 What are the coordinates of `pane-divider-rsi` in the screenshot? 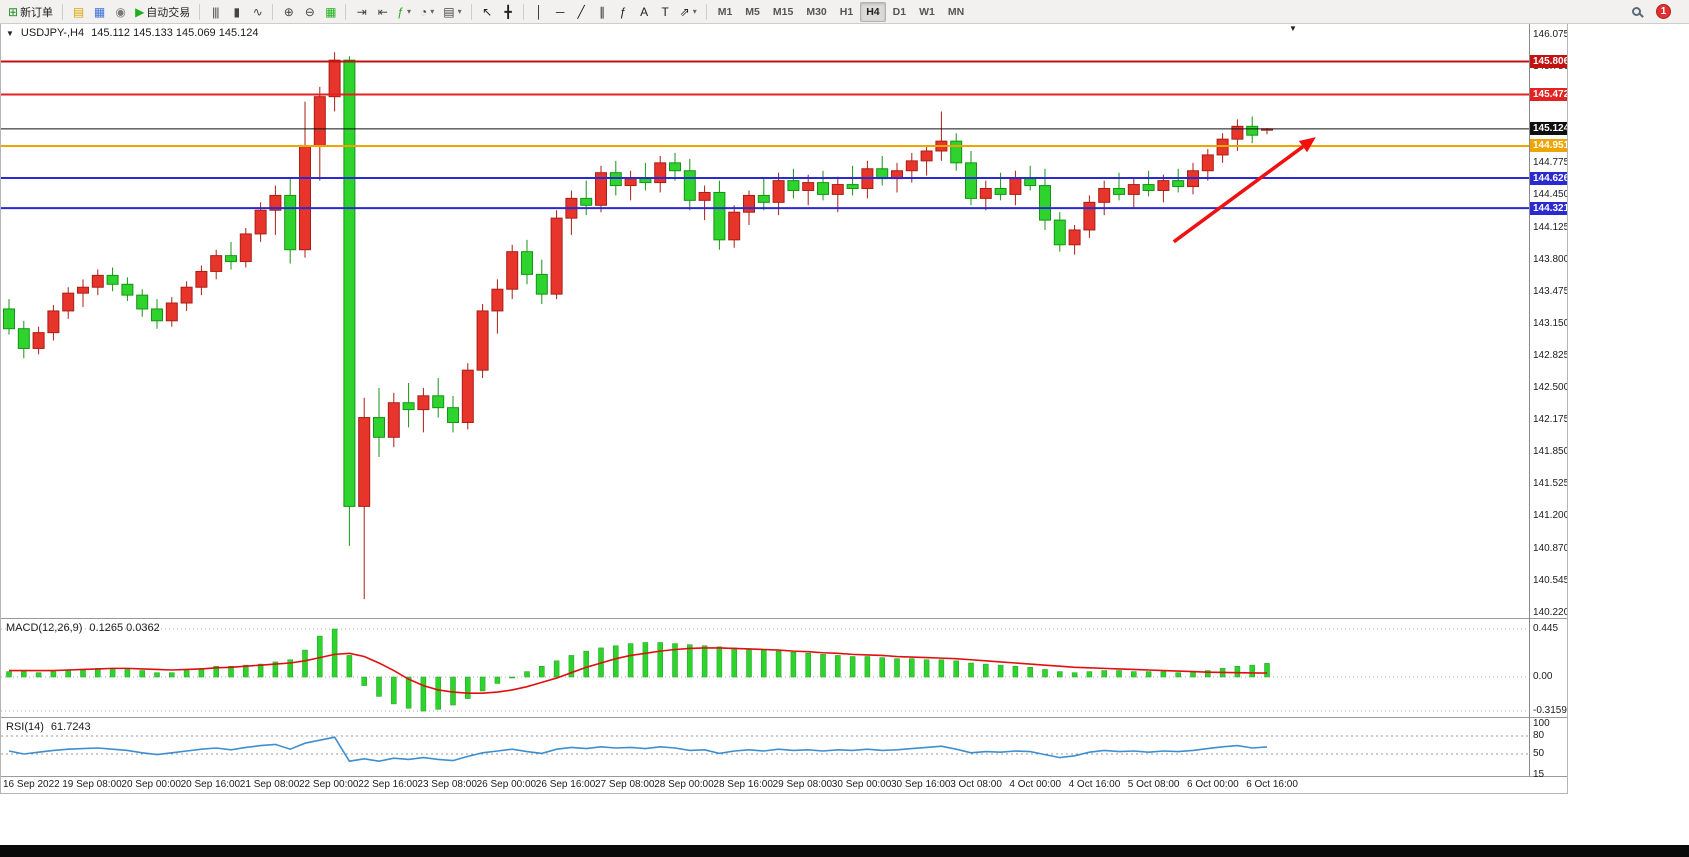 It's located at (784, 717).